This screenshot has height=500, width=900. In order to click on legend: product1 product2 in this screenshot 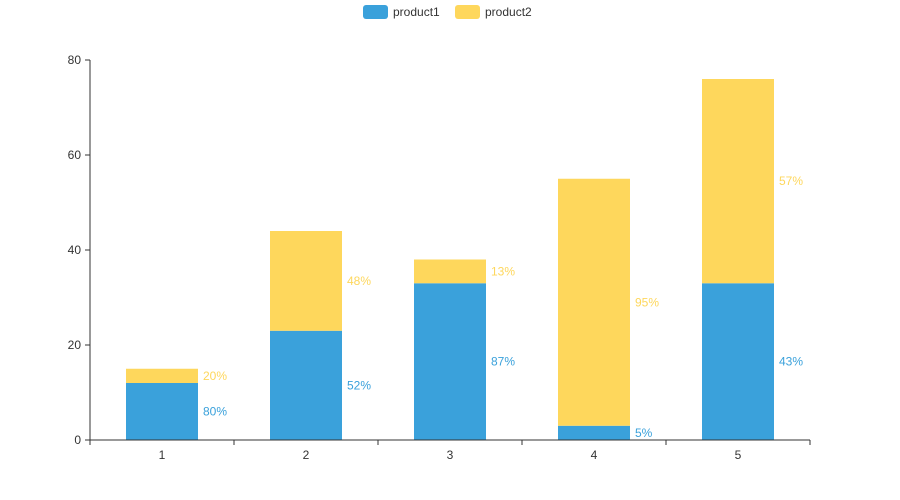, I will do `click(447, 12)`.